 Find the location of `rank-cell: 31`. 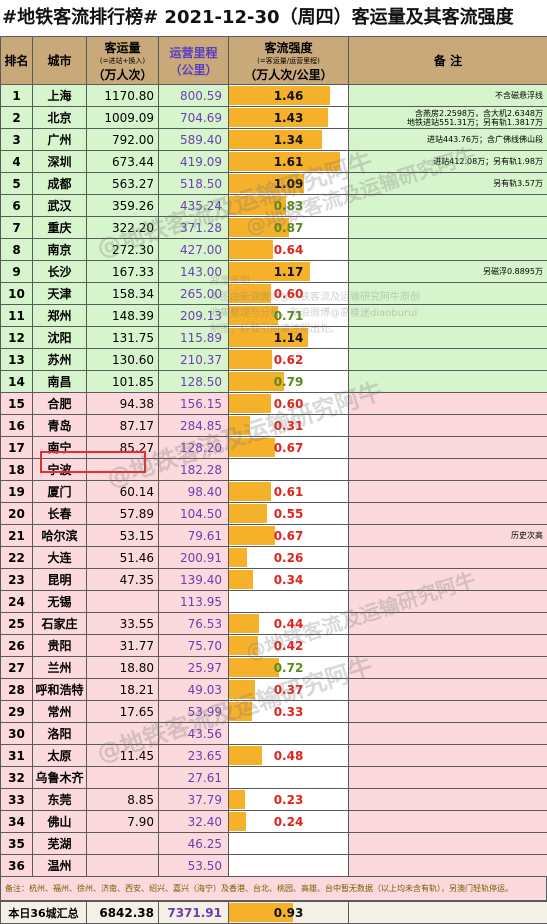

rank-cell: 31 is located at coordinates (17, 756).